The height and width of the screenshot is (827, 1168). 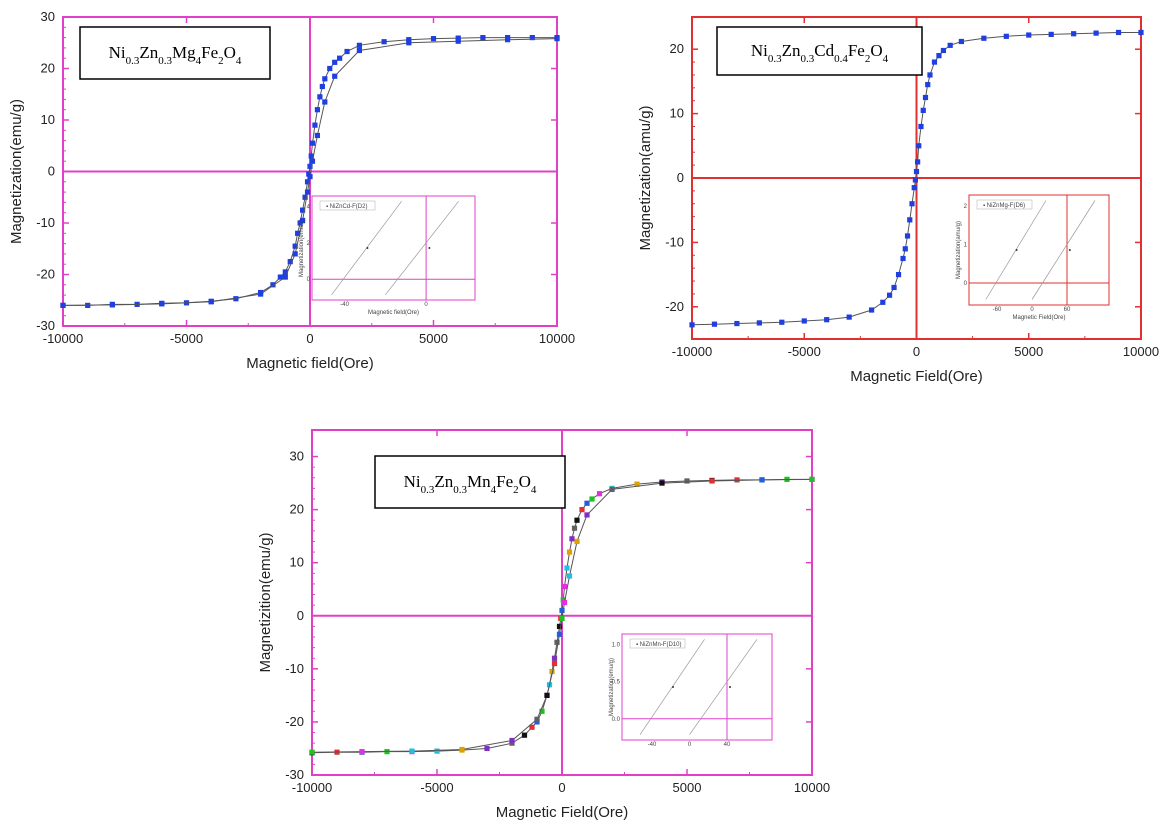 What do you see at coordinates (347, 205) in the screenshot?
I see `inset-legend-box` at bounding box center [347, 205].